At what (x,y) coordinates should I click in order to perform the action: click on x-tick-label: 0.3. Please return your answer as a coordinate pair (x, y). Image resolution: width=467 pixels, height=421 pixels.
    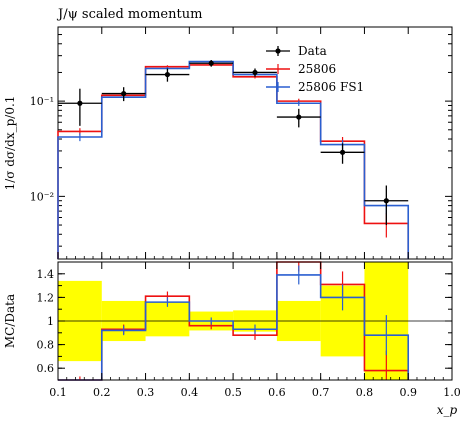
    Looking at the image, I should click on (146, 392).